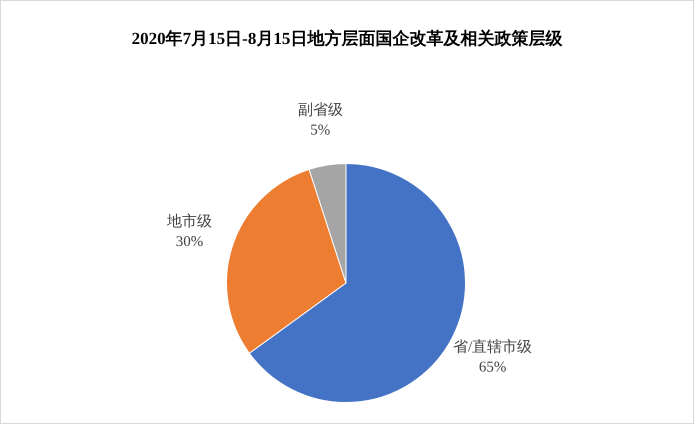  What do you see at coordinates (347, 39) in the screenshot?
I see `chart-title: 2020年7月15日-8月15日地方层面国企改革及相关政策层级` at bounding box center [347, 39].